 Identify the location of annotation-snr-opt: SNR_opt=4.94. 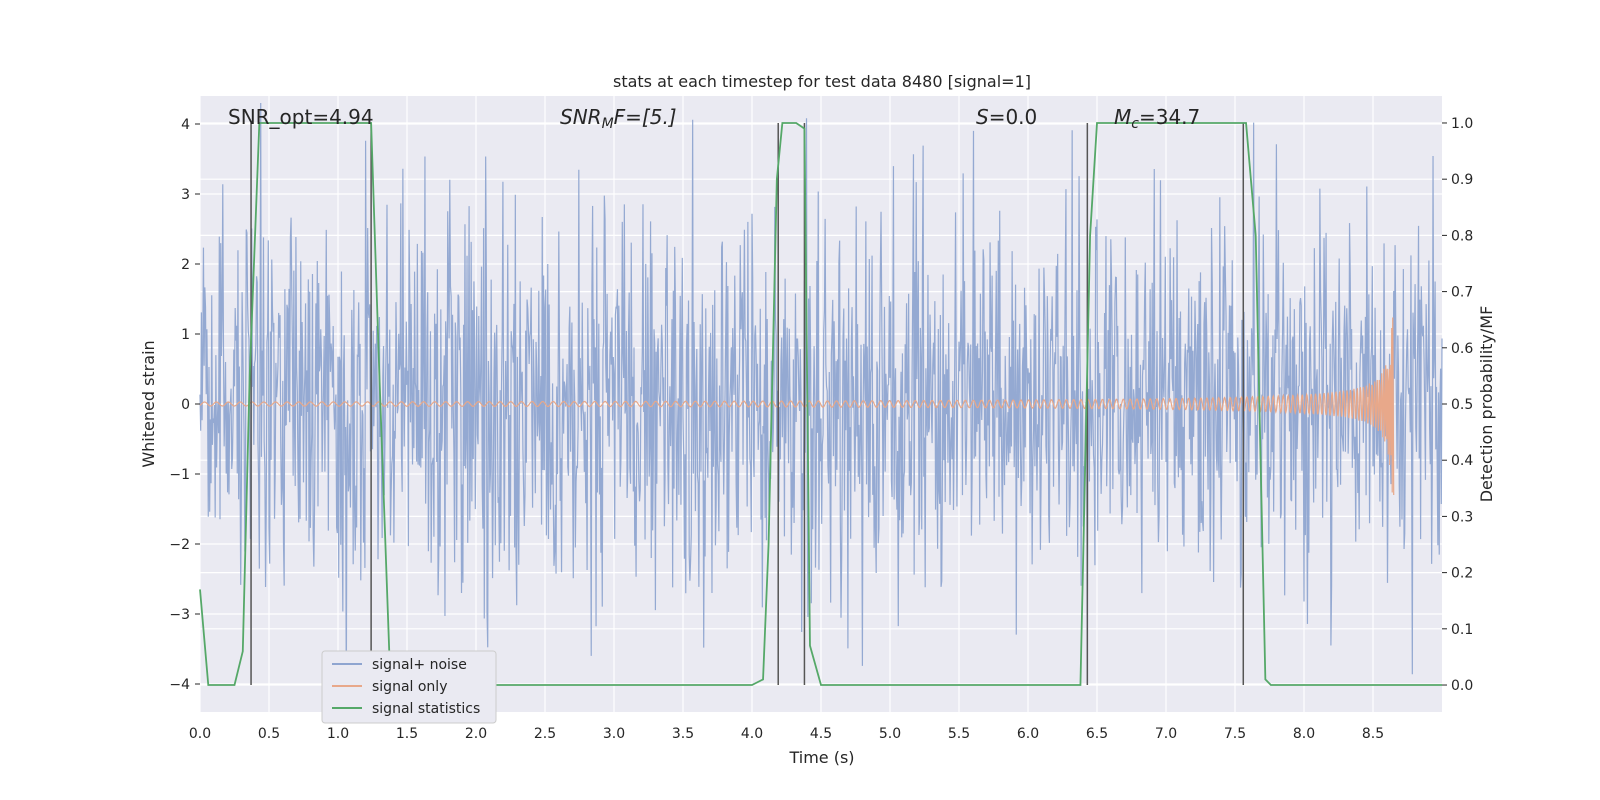
(301, 117).